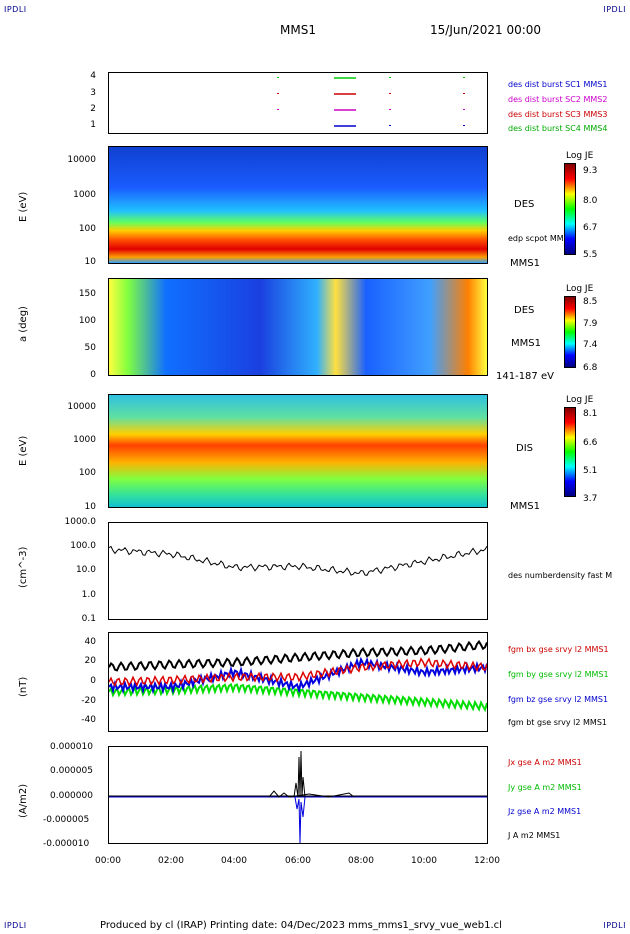 This screenshot has width=630, height=934. What do you see at coordinates (361, 861) in the screenshot?
I see `xtick: 08:00` at bounding box center [361, 861].